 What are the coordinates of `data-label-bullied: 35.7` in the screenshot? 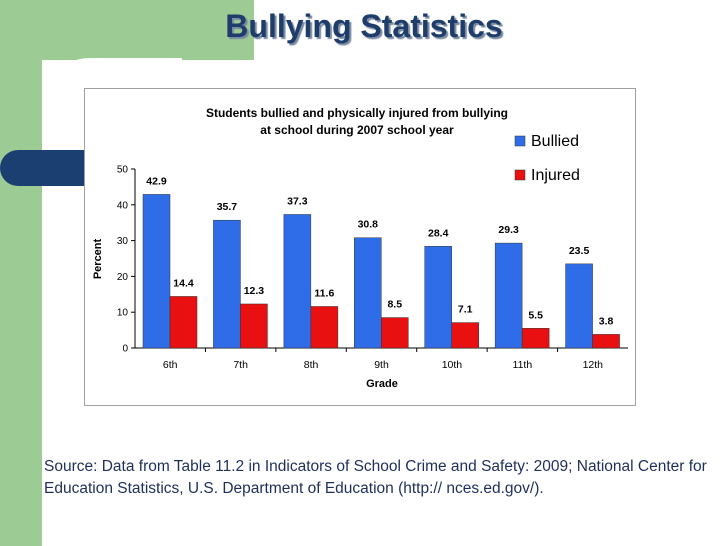 It's located at (227, 207).